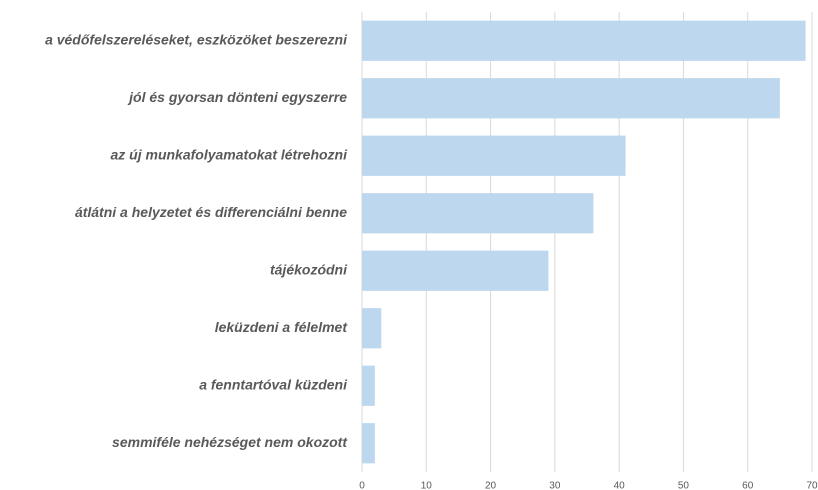 The width and height of the screenshot is (818, 490). What do you see at coordinates (362, 485) in the screenshot?
I see `x-tick-label: 0` at bounding box center [362, 485].